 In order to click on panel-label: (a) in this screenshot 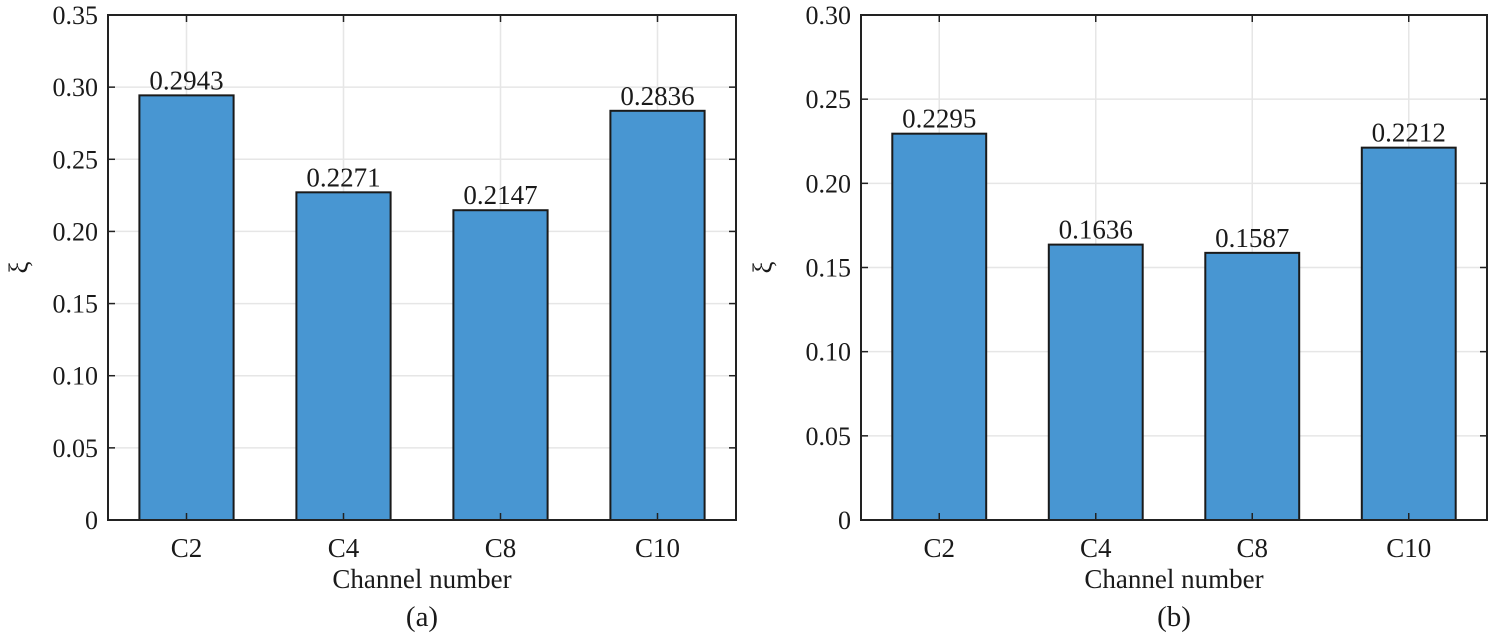, I will do `click(422, 617)`.